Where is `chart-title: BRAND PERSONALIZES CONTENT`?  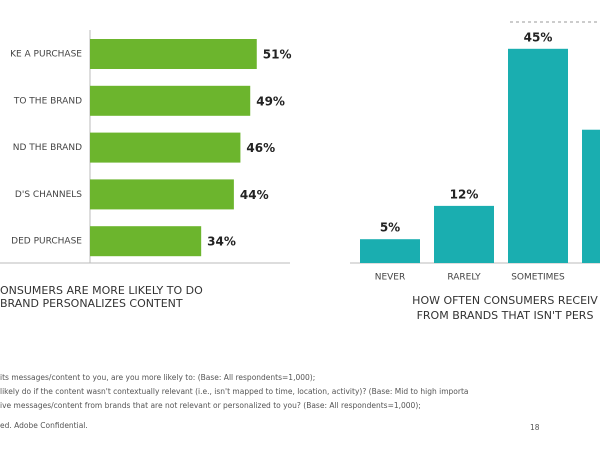 chart-title: BRAND PERSONALIZES CONTENT is located at coordinates (91, 303).